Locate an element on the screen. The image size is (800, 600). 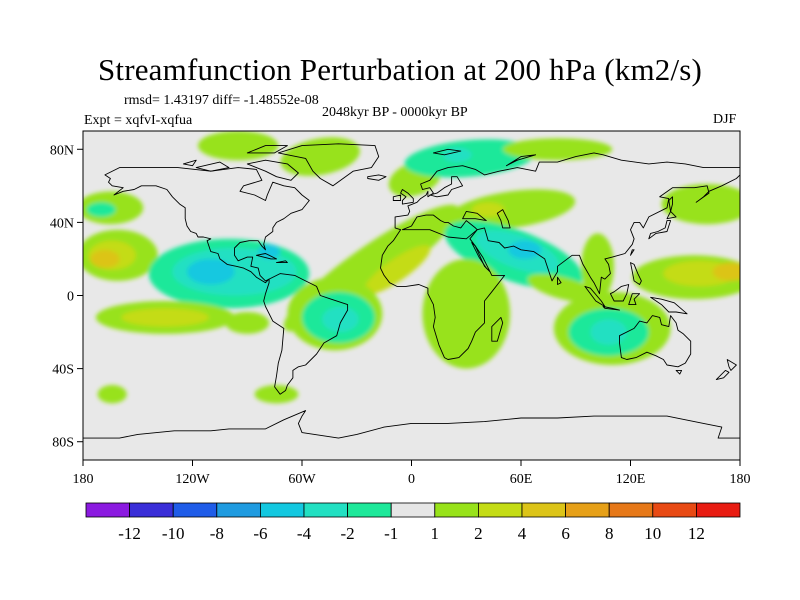
coastline-tasmania is located at coordinates (679, 372).